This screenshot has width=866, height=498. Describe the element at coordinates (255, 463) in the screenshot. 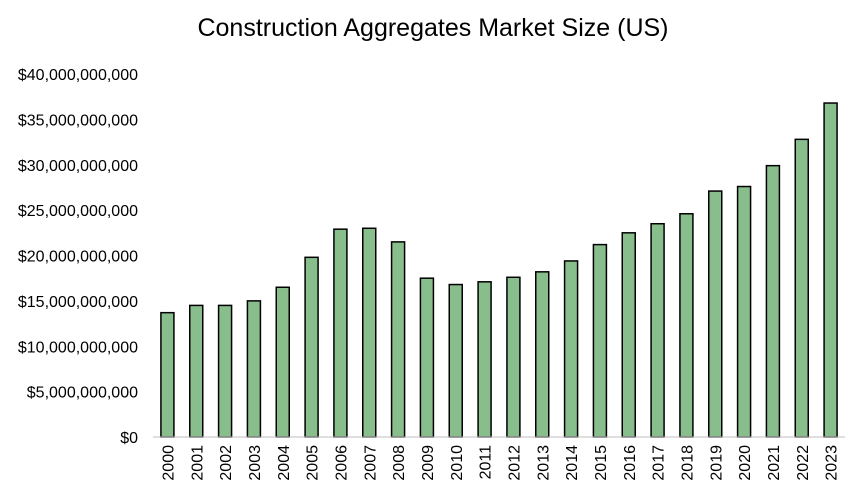

I see `x-tick-label: 2003` at that location.